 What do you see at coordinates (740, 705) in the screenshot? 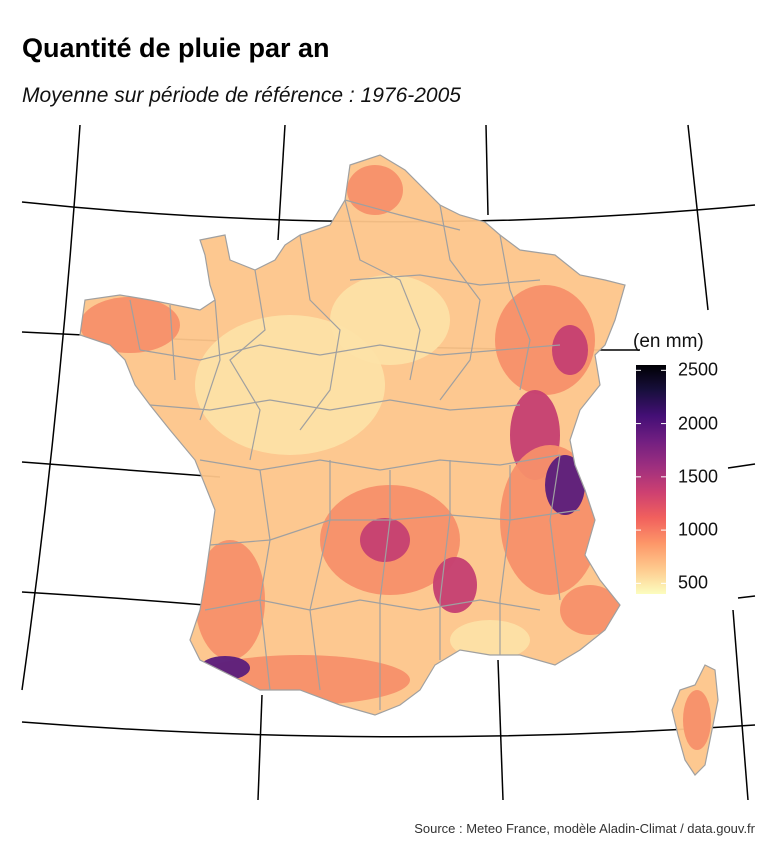
I see `graticule-lon-4b` at bounding box center [740, 705].